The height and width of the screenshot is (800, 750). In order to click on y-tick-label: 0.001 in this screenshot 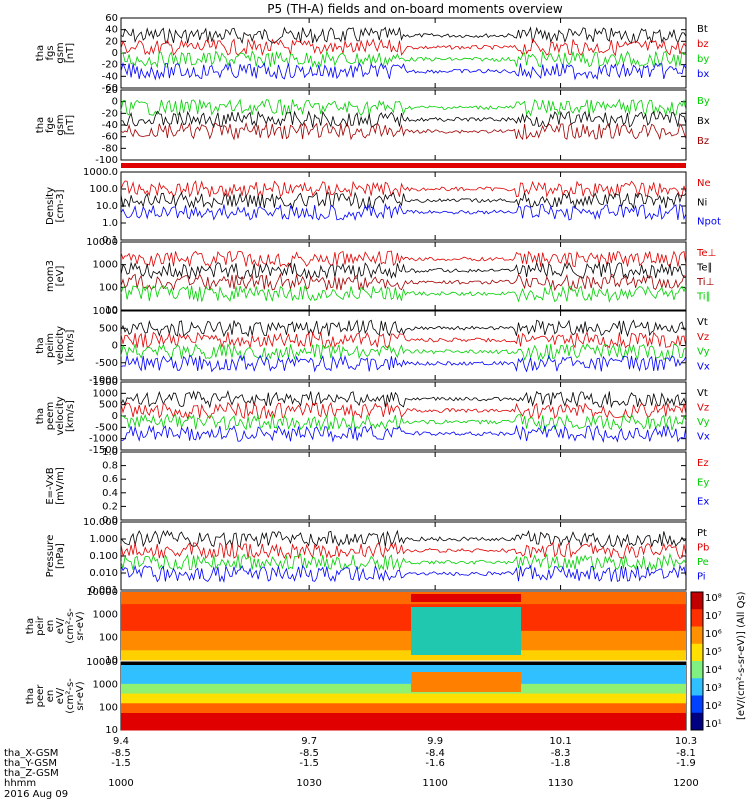, I will do `click(103, 590)`.